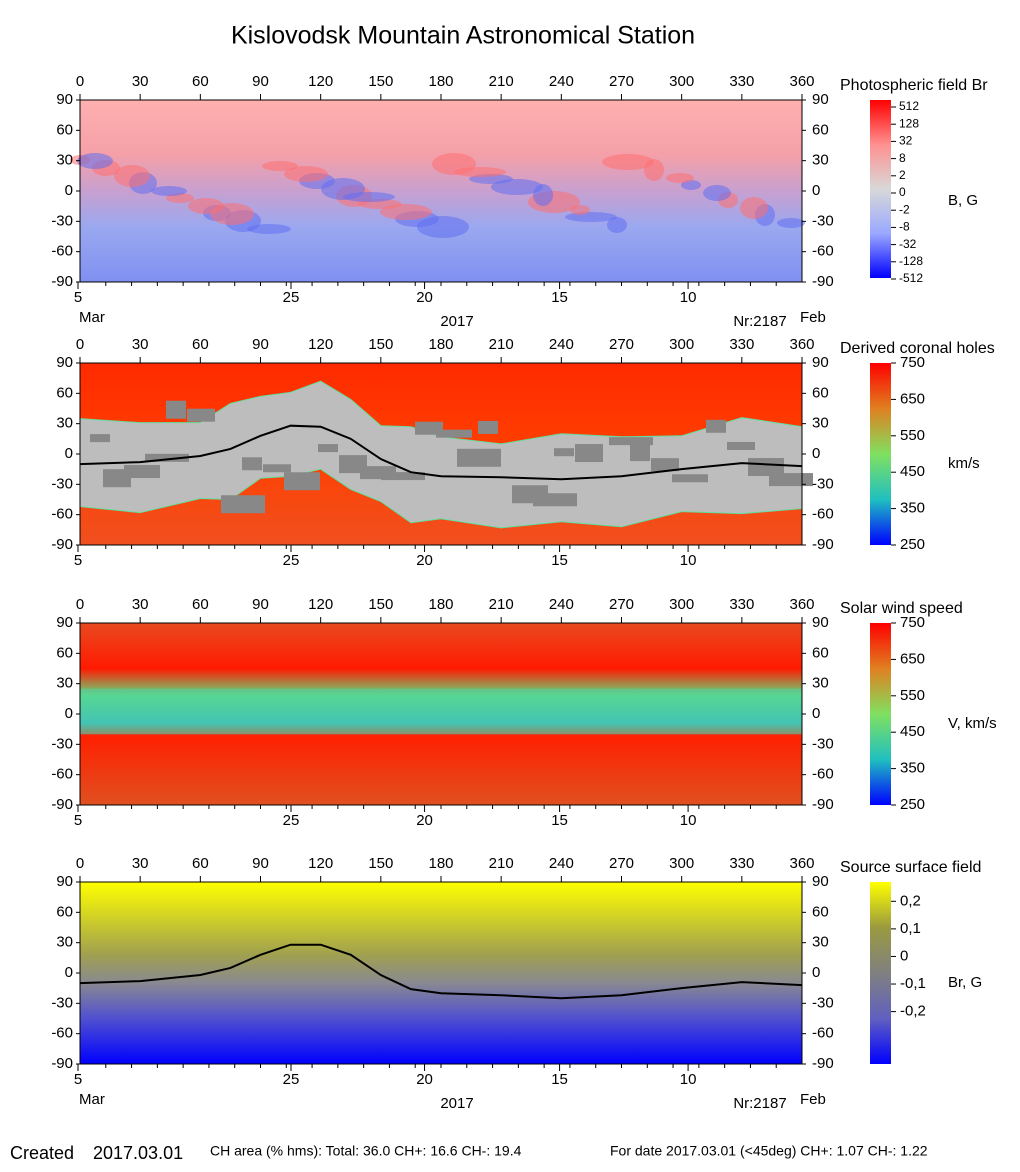  What do you see at coordinates (910, 900) in the screenshot?
I see `colorbar-tick-label: 0,2` at bounding box center [910, 900].